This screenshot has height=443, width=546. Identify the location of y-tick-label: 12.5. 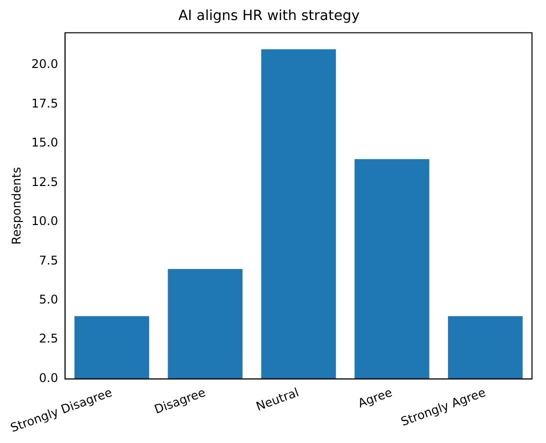
(44, 181).